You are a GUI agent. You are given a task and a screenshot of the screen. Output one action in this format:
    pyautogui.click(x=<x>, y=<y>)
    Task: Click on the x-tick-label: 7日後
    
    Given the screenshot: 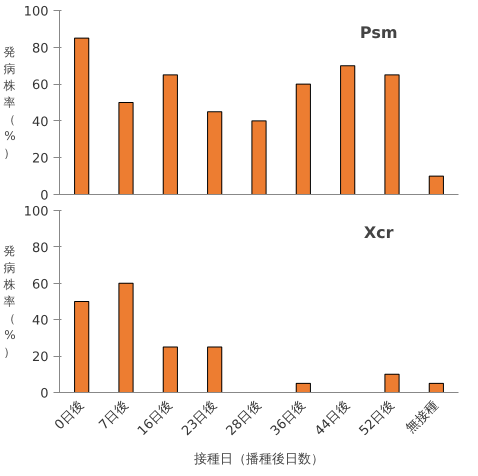 What is the action you would take?
    pyautogui.click(x=114, y=416)
    